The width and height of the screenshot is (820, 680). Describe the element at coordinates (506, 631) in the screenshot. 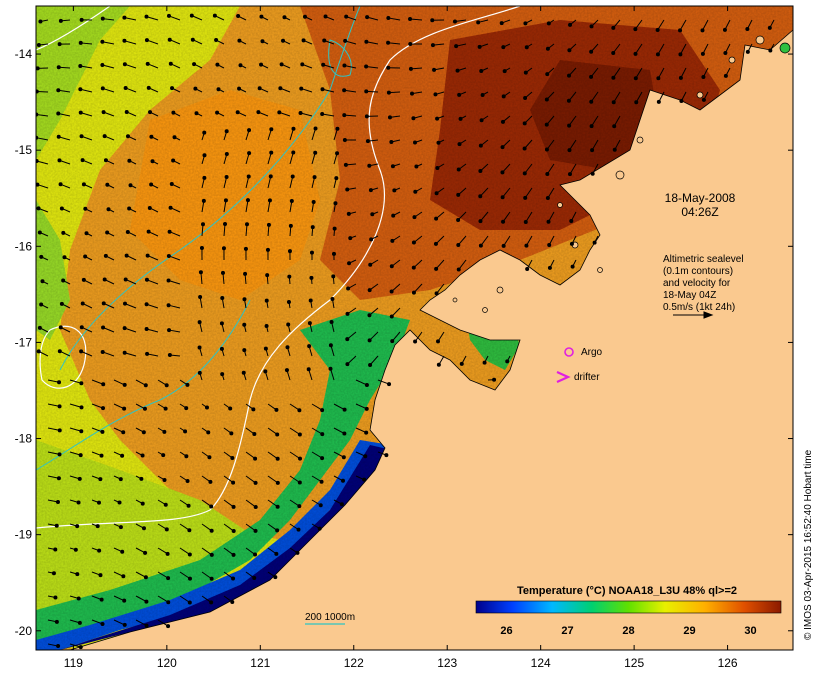

I see `colorbar-tick-label: 26` at that location.